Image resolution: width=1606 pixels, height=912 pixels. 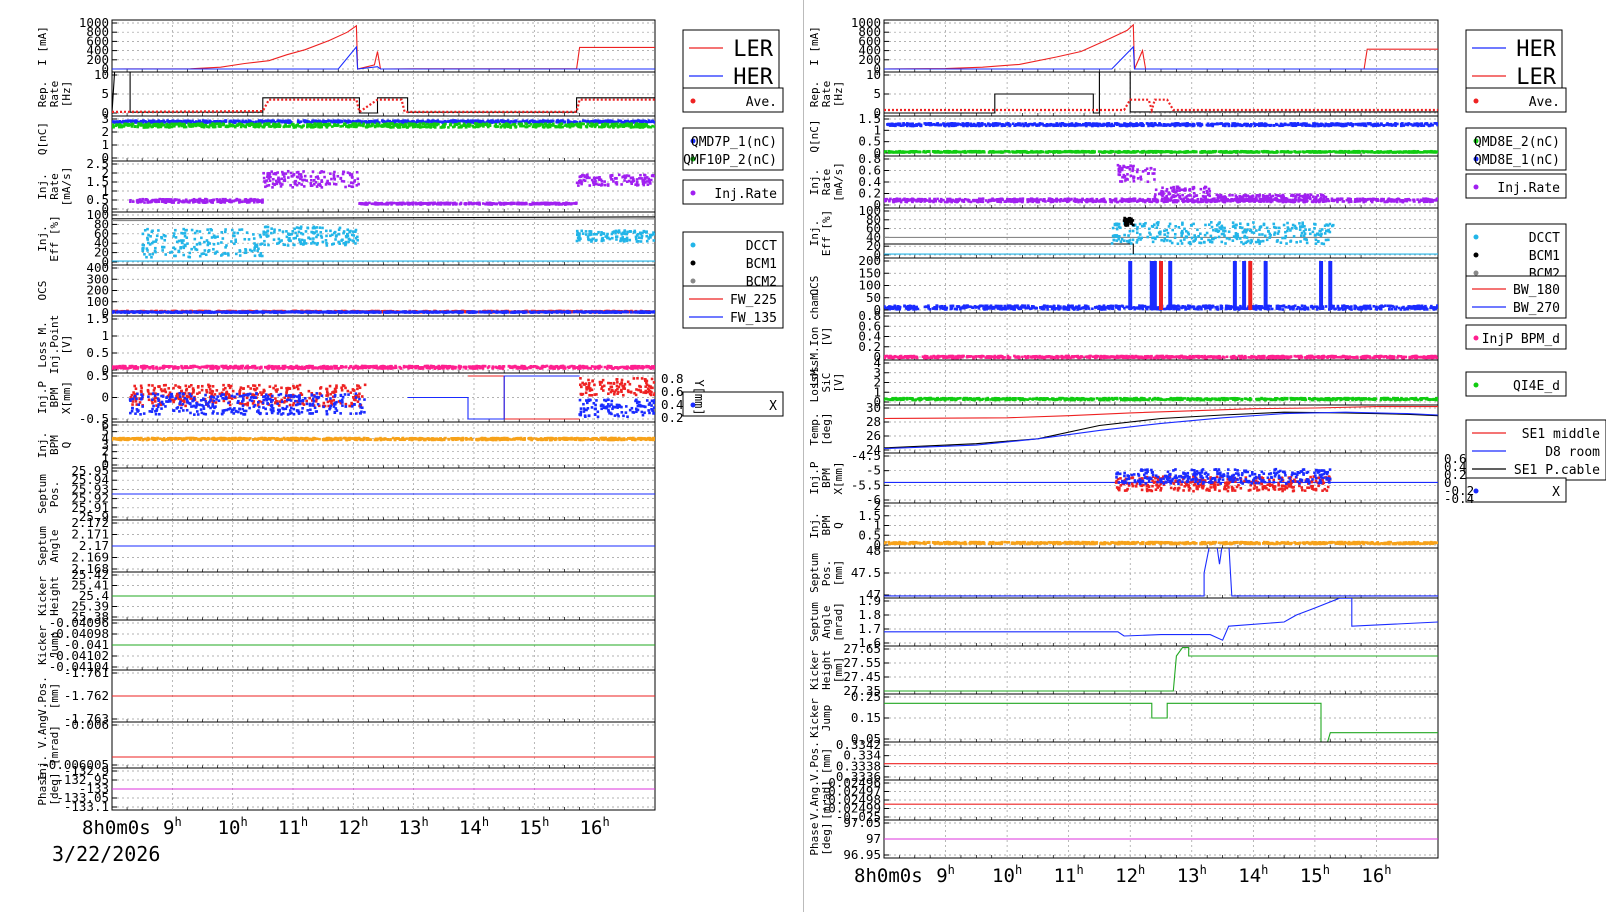 I want to click on y-axis-label: OCS, so click(x=42, y=291).